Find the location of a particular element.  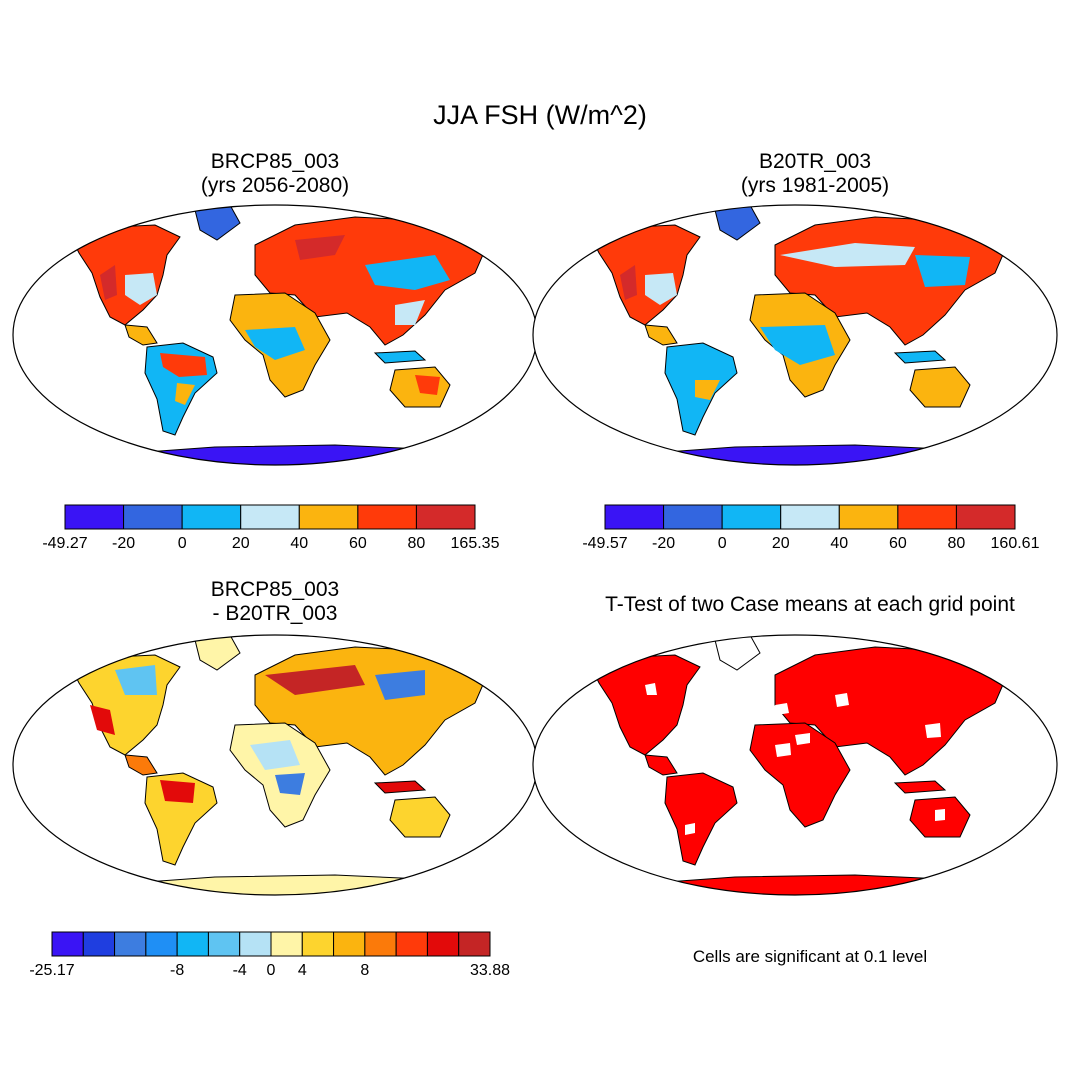

panel3-map is located at coordinates (275, 765).